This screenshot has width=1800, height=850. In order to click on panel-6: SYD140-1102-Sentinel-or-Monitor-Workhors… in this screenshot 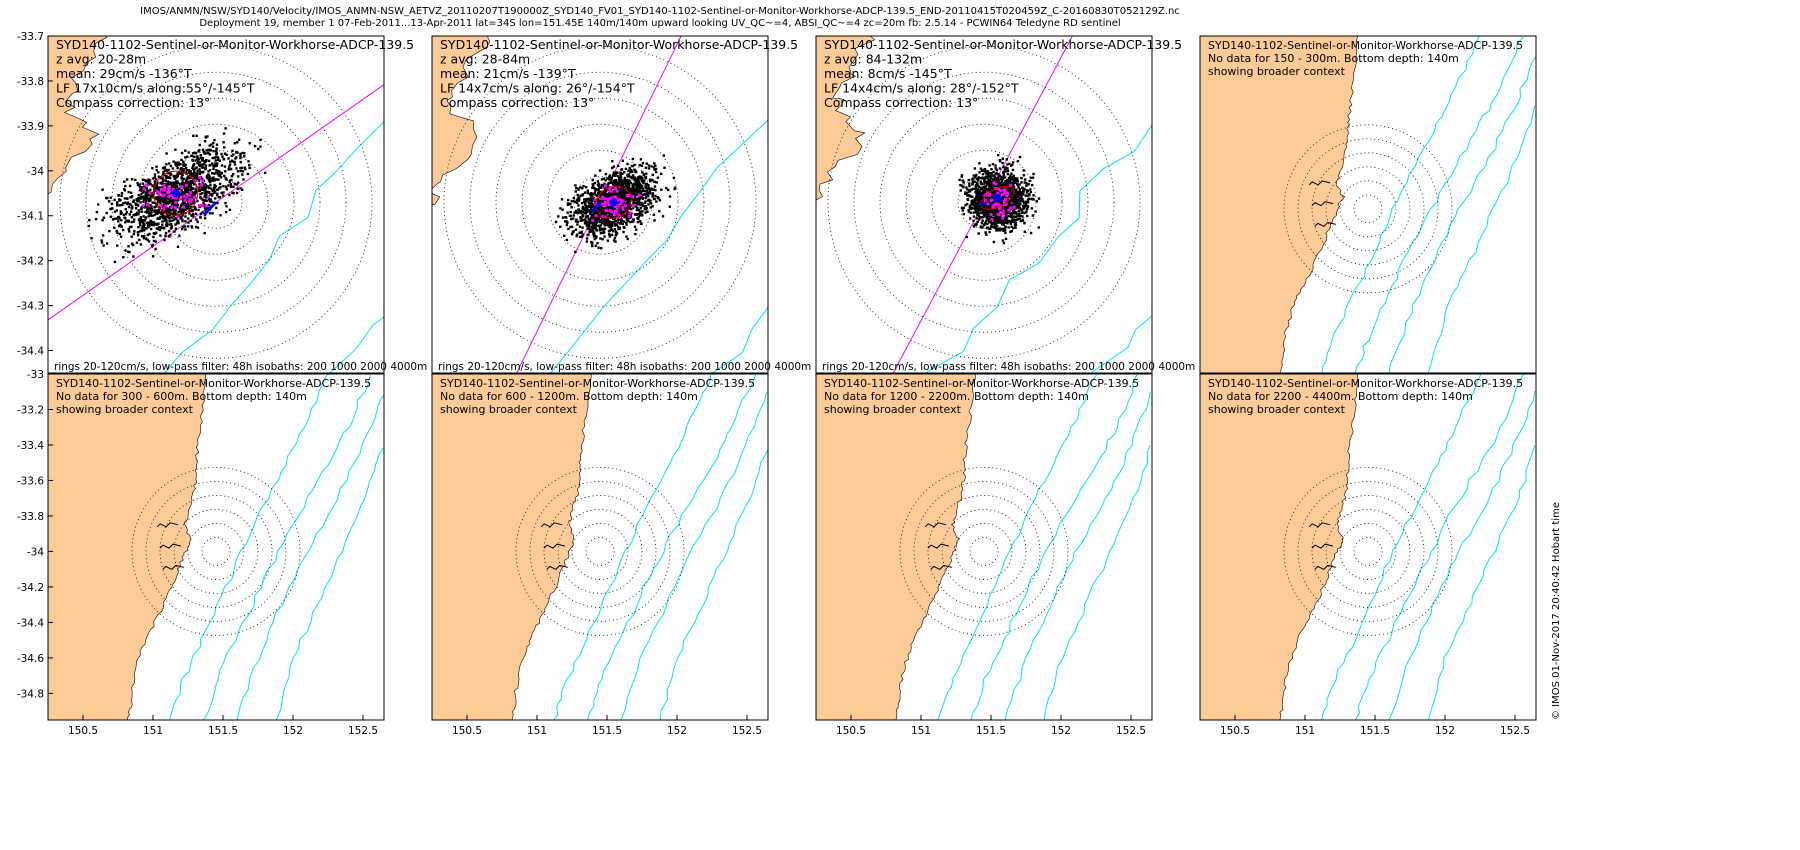, I will do `click(600, 555)`.